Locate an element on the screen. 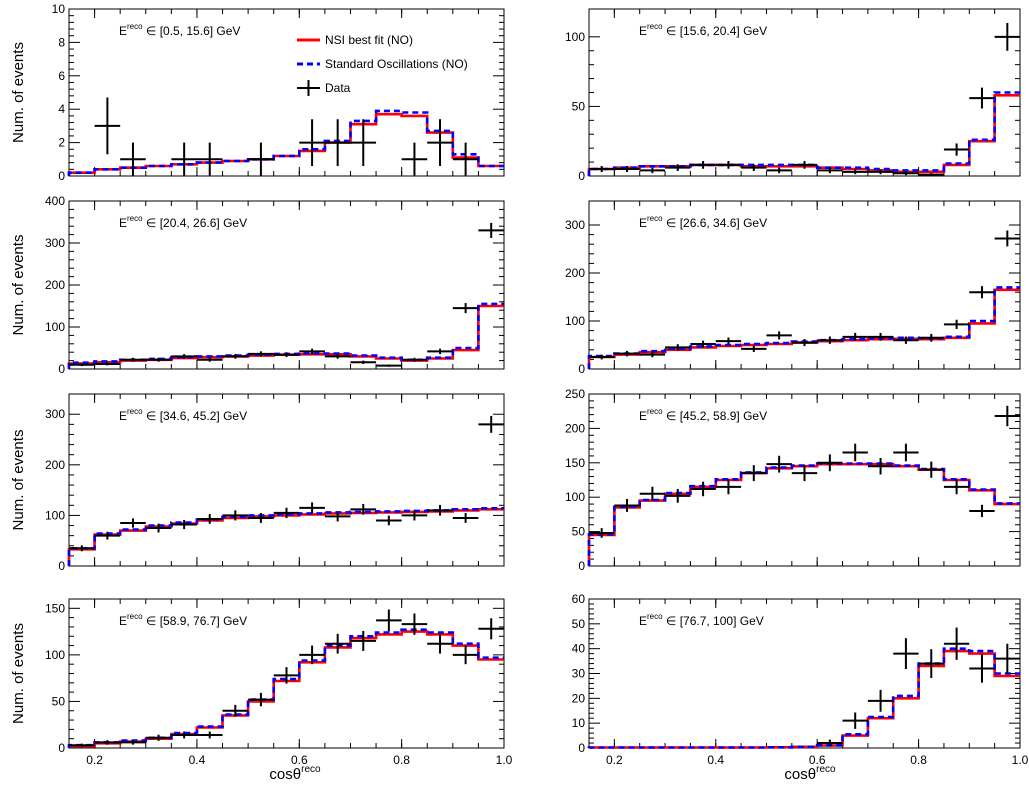 The height and width of the screenshot is (787, 1029). legend-standard-label: Standard Oscillations (NO) is located at coordinates (396, 64).